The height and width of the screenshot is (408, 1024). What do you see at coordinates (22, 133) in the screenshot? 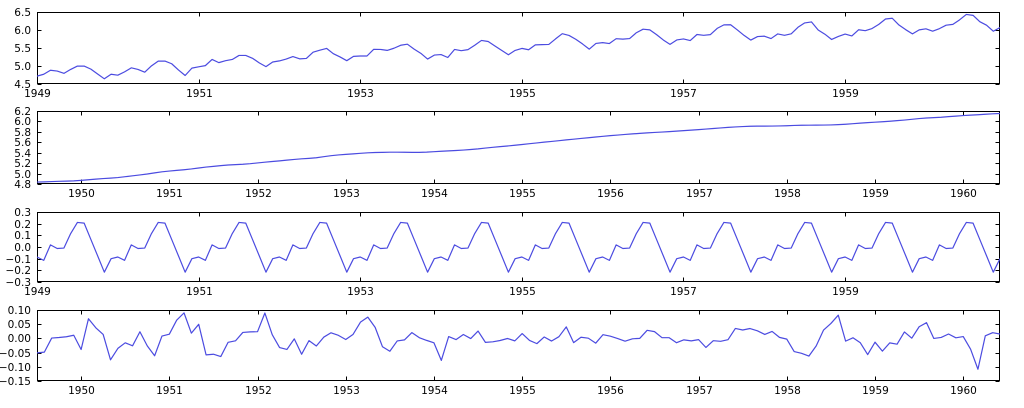
I see `y-tick-label: 5.8` at bounding box center [22, 133].